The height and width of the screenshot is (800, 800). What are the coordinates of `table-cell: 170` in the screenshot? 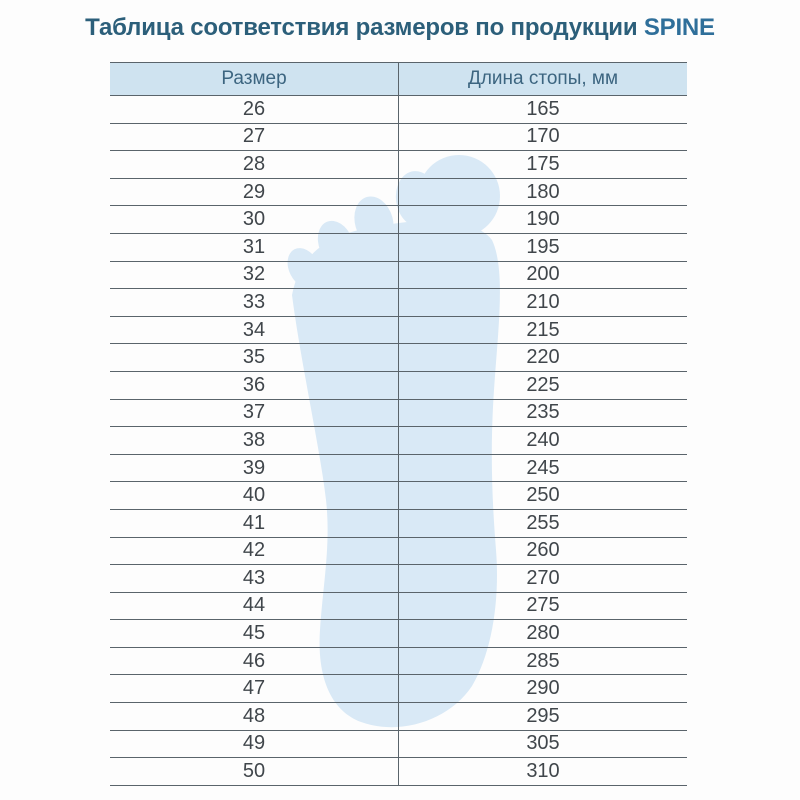 It's located at (542, 137).